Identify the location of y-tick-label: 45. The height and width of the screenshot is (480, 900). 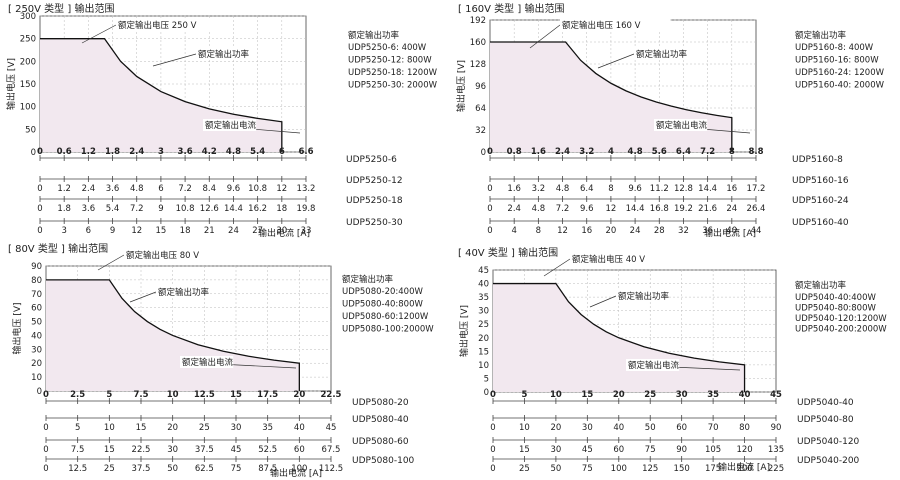
(483, 271).